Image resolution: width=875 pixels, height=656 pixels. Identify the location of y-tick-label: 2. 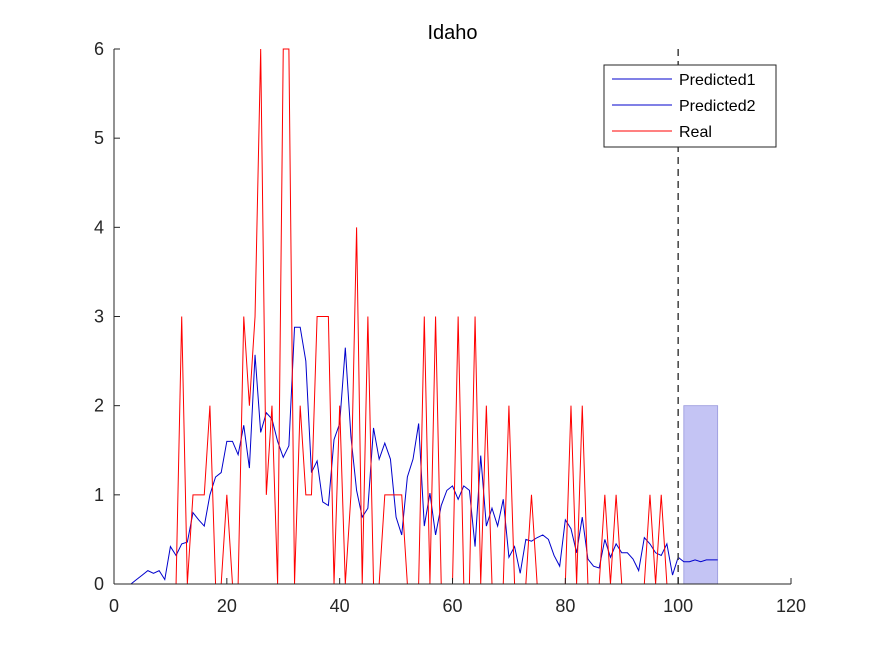
(99, 406).